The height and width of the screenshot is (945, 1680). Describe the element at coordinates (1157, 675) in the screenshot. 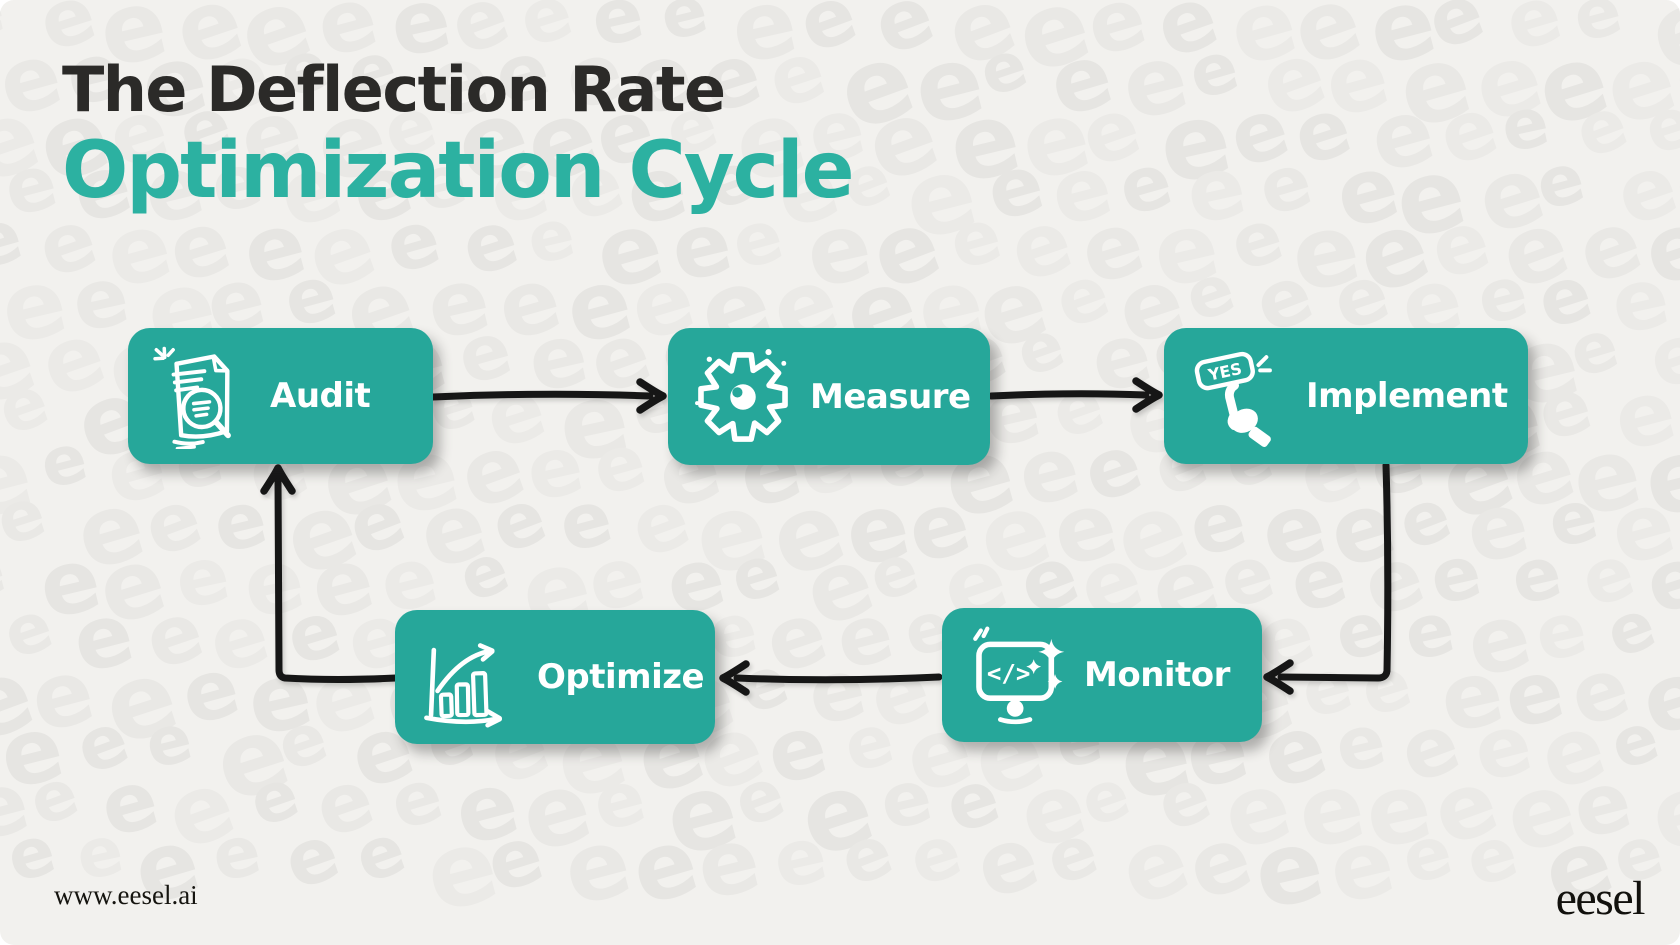

I see `step-label: Monitor` at that location.